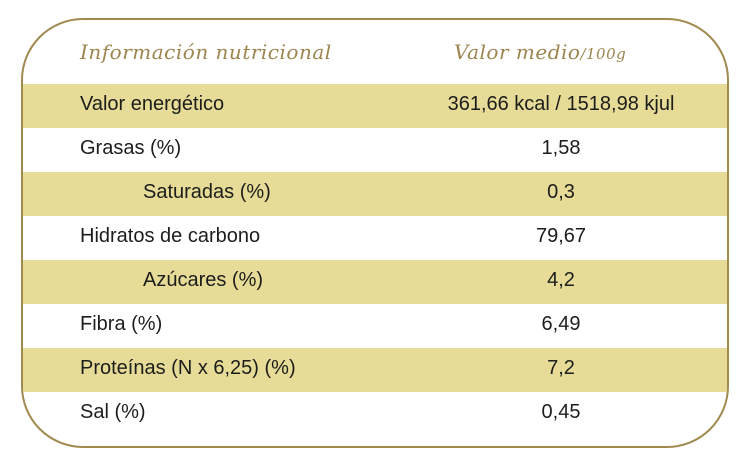 Image resolution: width=750 pixels, height=464 pixels. Describe the element at coordinates (561, 280) in the screenshot. I see `row-value: 4,2` at that location.